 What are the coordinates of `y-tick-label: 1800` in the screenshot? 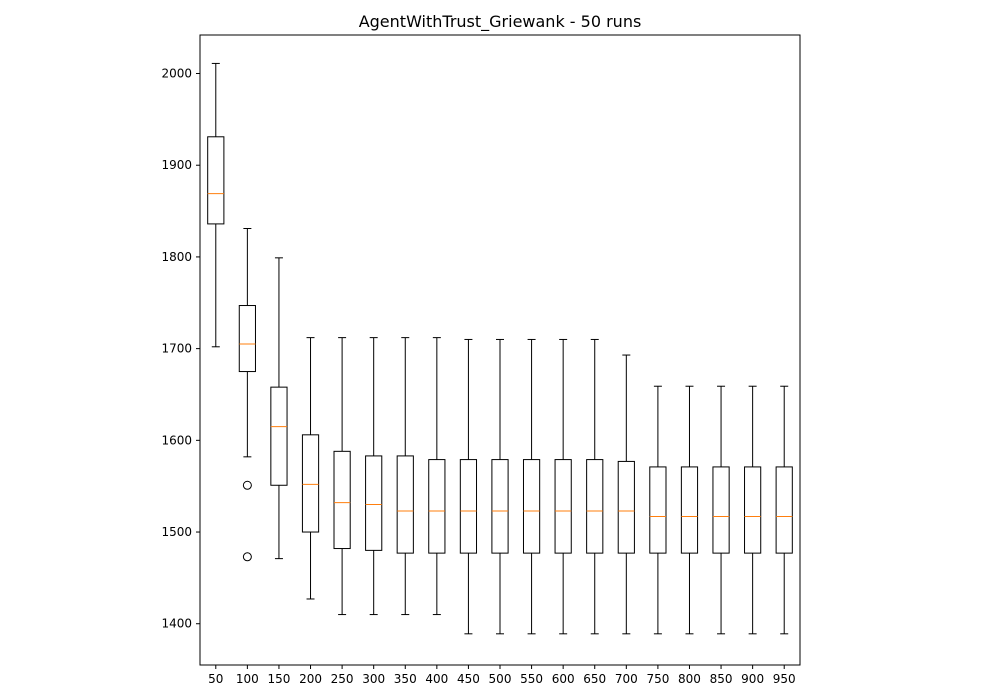 It's located at (176, 257).